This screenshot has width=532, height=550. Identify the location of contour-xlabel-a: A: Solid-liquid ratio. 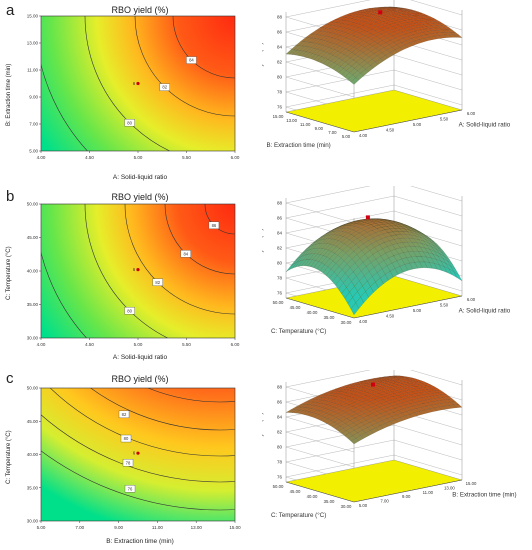
(140, 177).